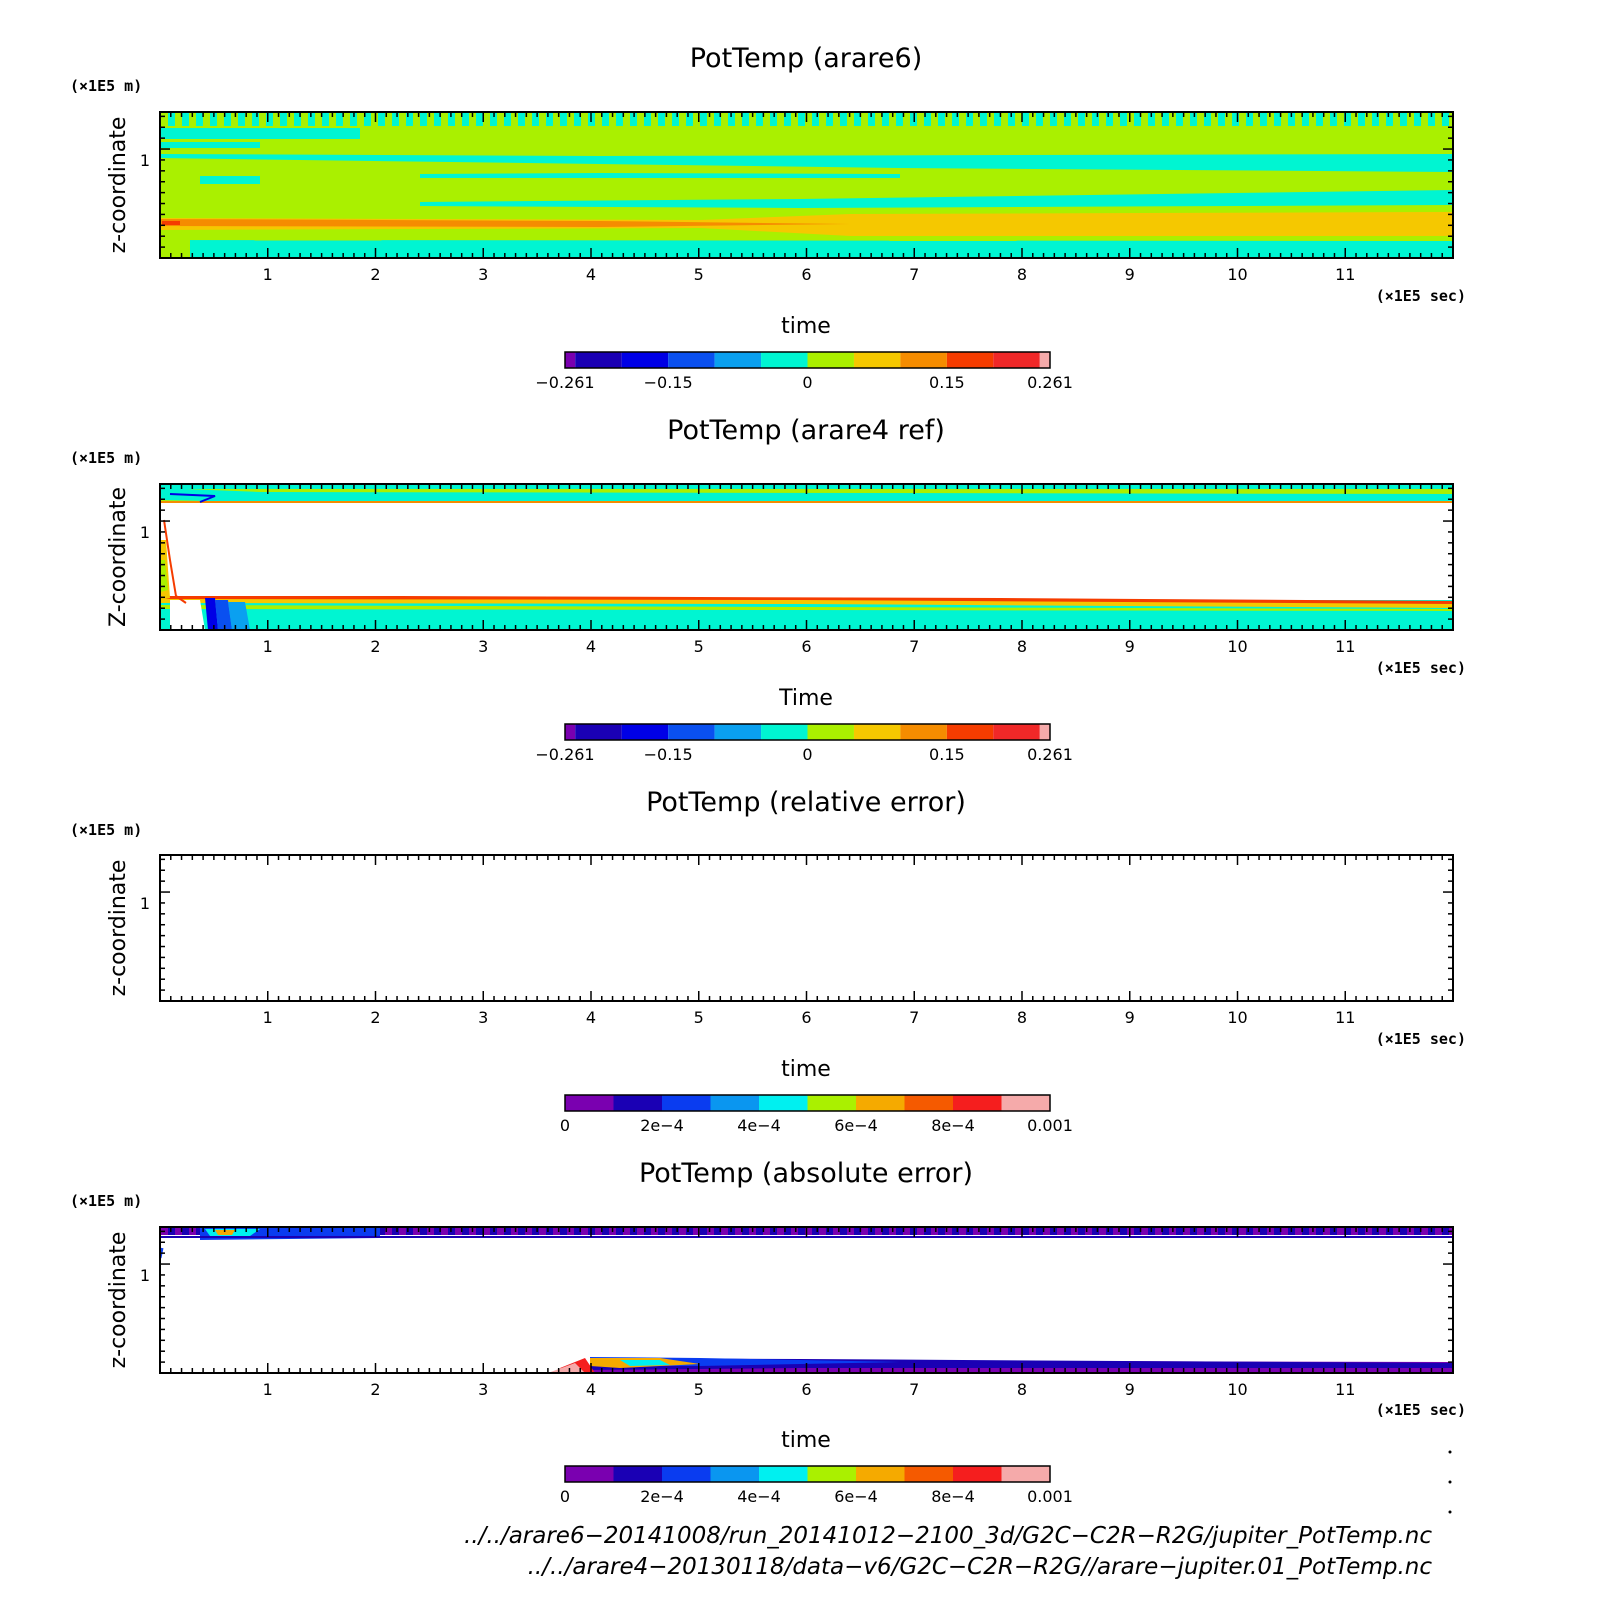 This screenshot has width=1604, height=1604. What do you see at coordinates (118, 1300) in the screenshot?
I see `y-axis-label: z-coordinate` at bounding box center [118, 1300].